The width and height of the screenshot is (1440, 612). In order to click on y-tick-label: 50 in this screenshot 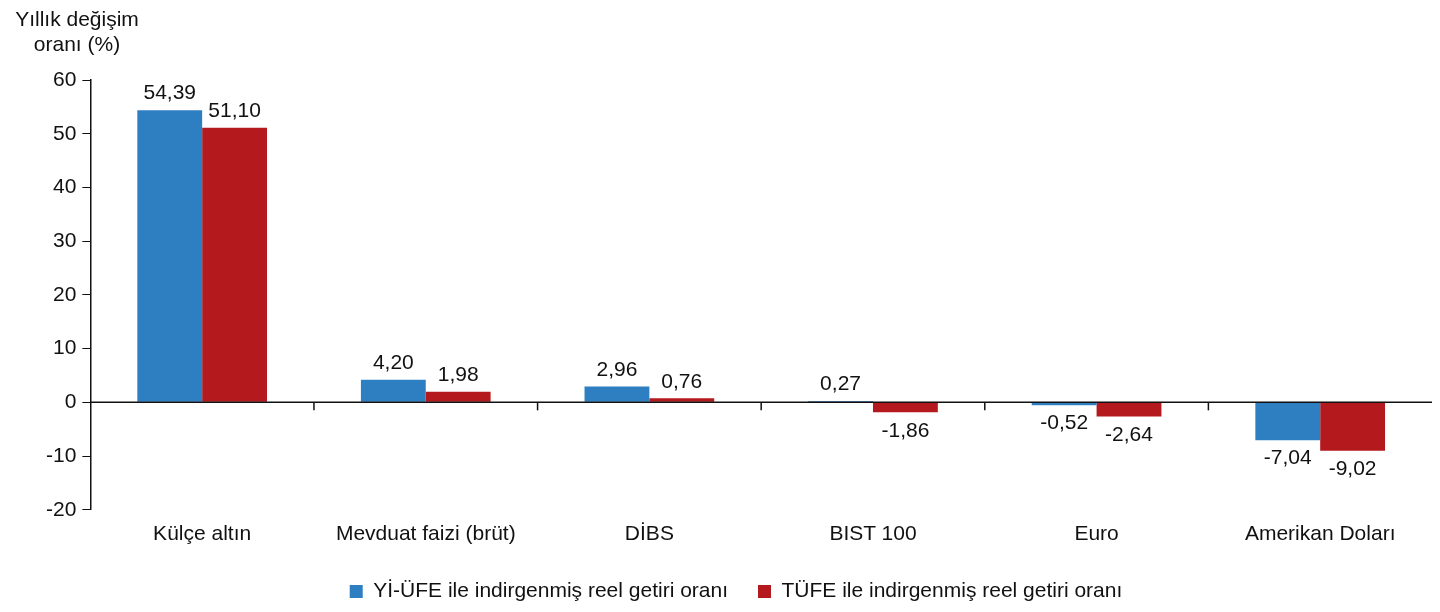, I will do `click(64, 132)`.